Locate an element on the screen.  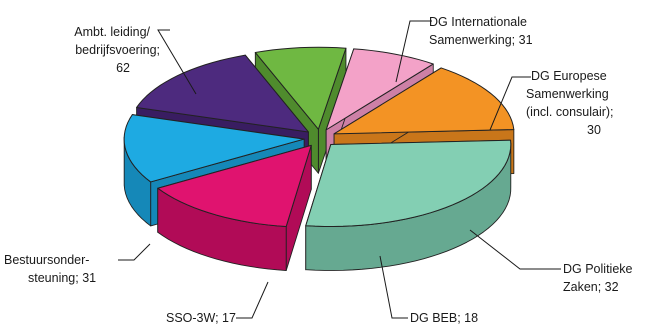
slice-label-2-line-1: Zaken; 32 is located at coordinates (591, 287).